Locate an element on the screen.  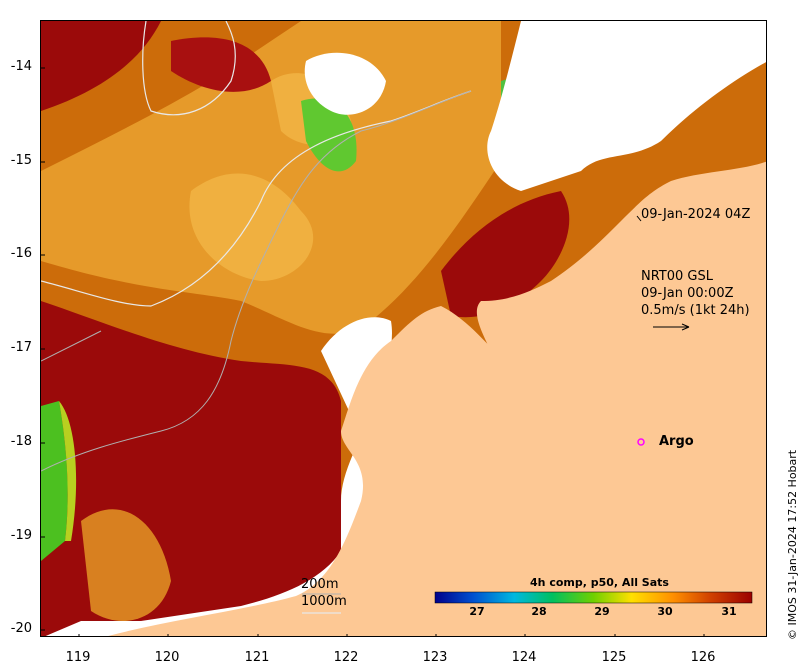
lat-tick-label: -14 is located at coordinates (21, 66).